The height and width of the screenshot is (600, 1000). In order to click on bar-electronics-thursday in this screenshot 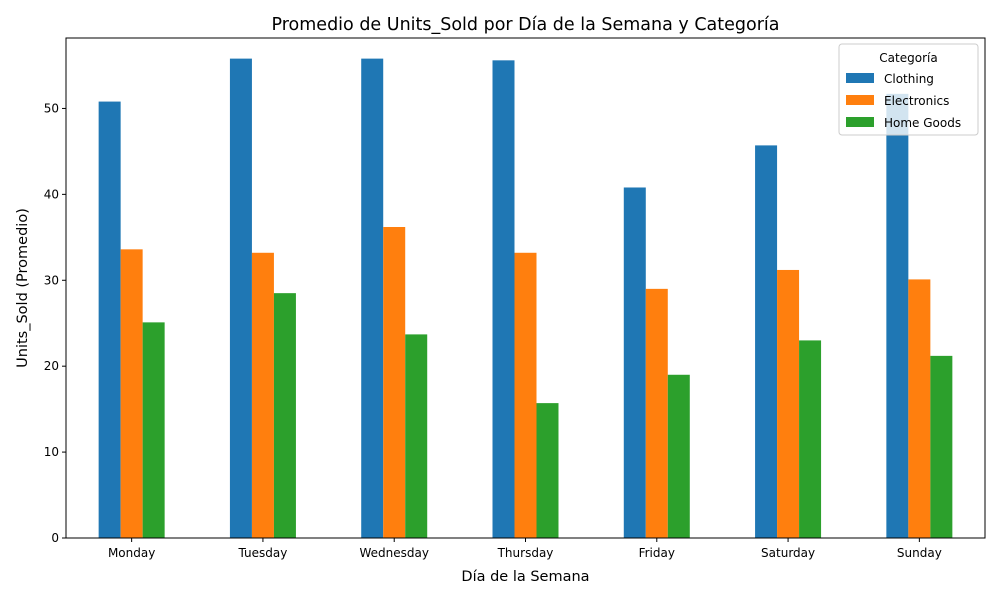, I will do `click(525, 395)`.